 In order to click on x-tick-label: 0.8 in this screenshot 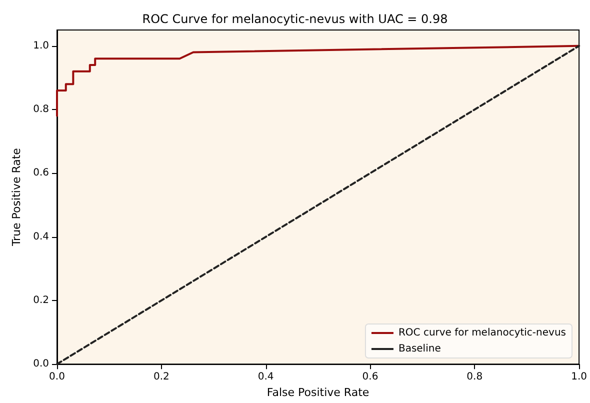, I will do `click(474, 377)`.